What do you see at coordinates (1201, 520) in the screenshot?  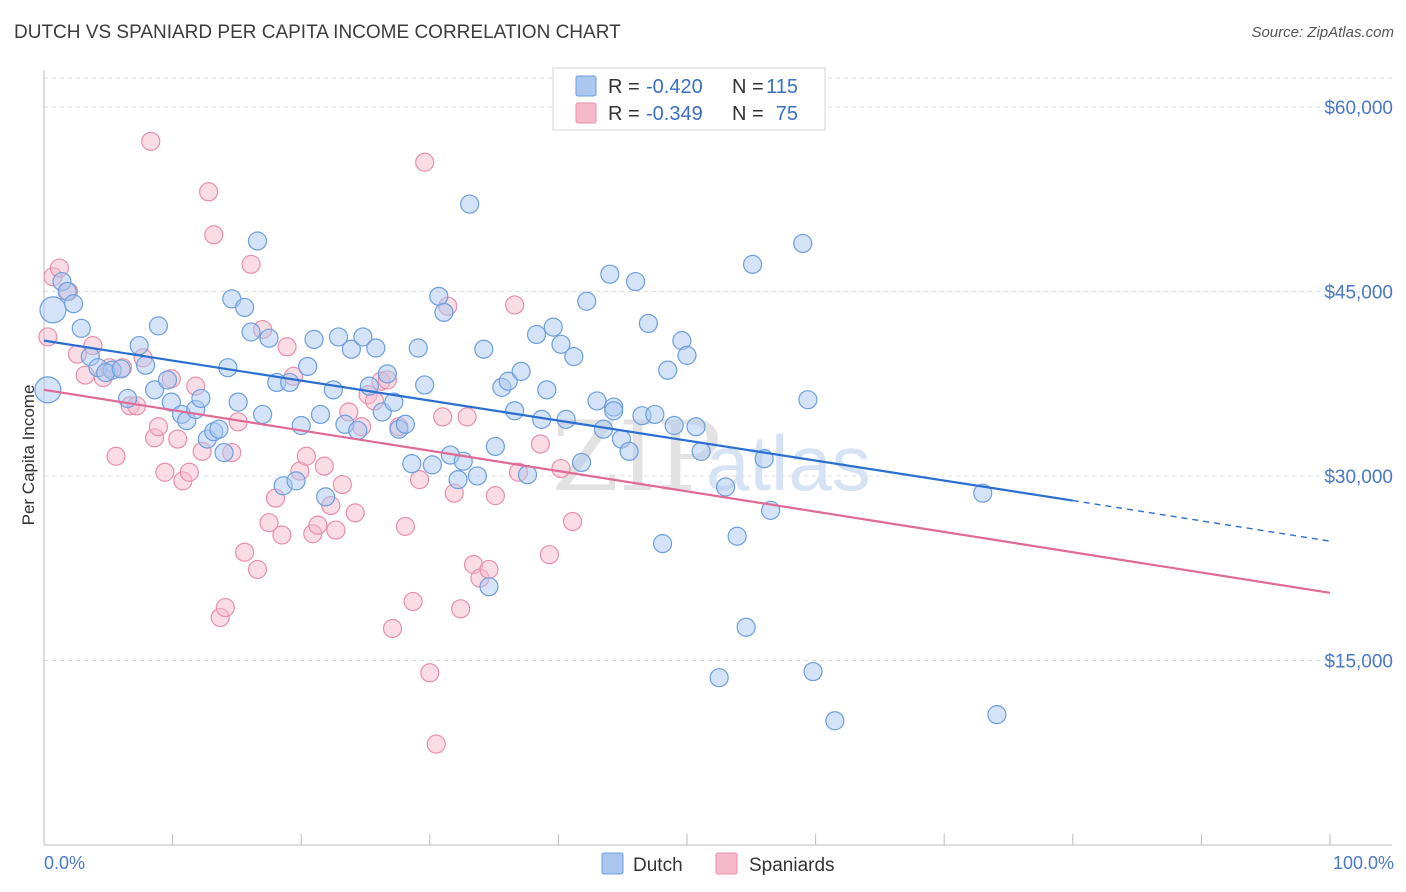 I see `dutch-trend-extension` at bounding box center [1201, 520].